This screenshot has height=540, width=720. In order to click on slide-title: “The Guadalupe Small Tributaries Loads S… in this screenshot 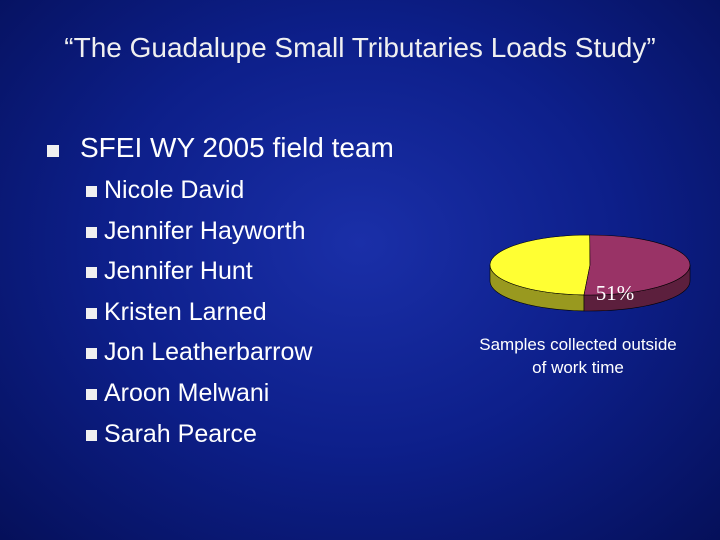, I will do `click(360, 47)`.